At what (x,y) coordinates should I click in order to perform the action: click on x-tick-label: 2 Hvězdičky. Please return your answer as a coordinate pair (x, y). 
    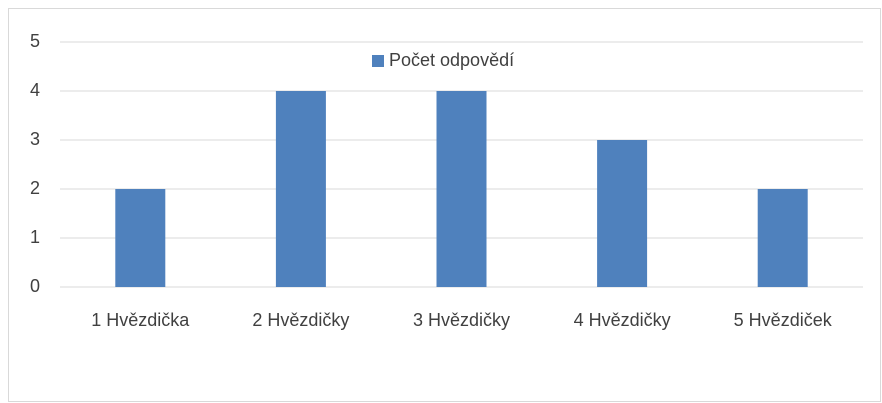
    Looking at the image, I should click on (300, 320).